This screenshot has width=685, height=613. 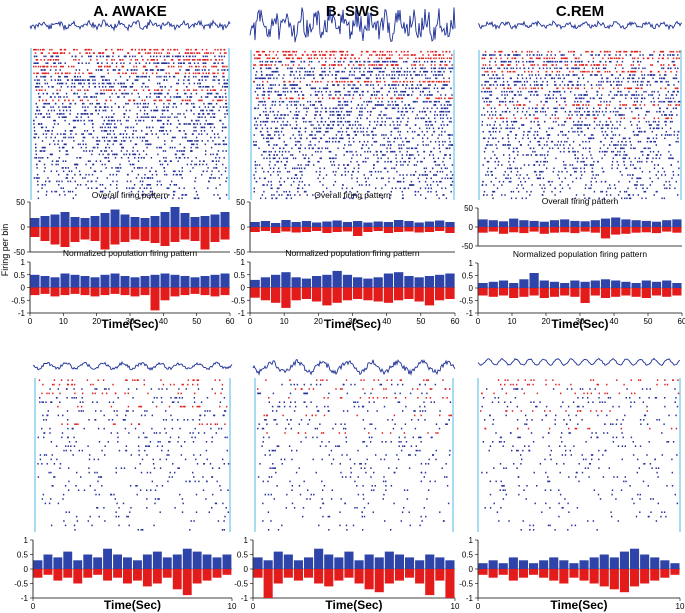 What do you see at coordinates (352, 11) in the screenshot?
I see `column-title: B. SWS` at bounding box center [352, 11].